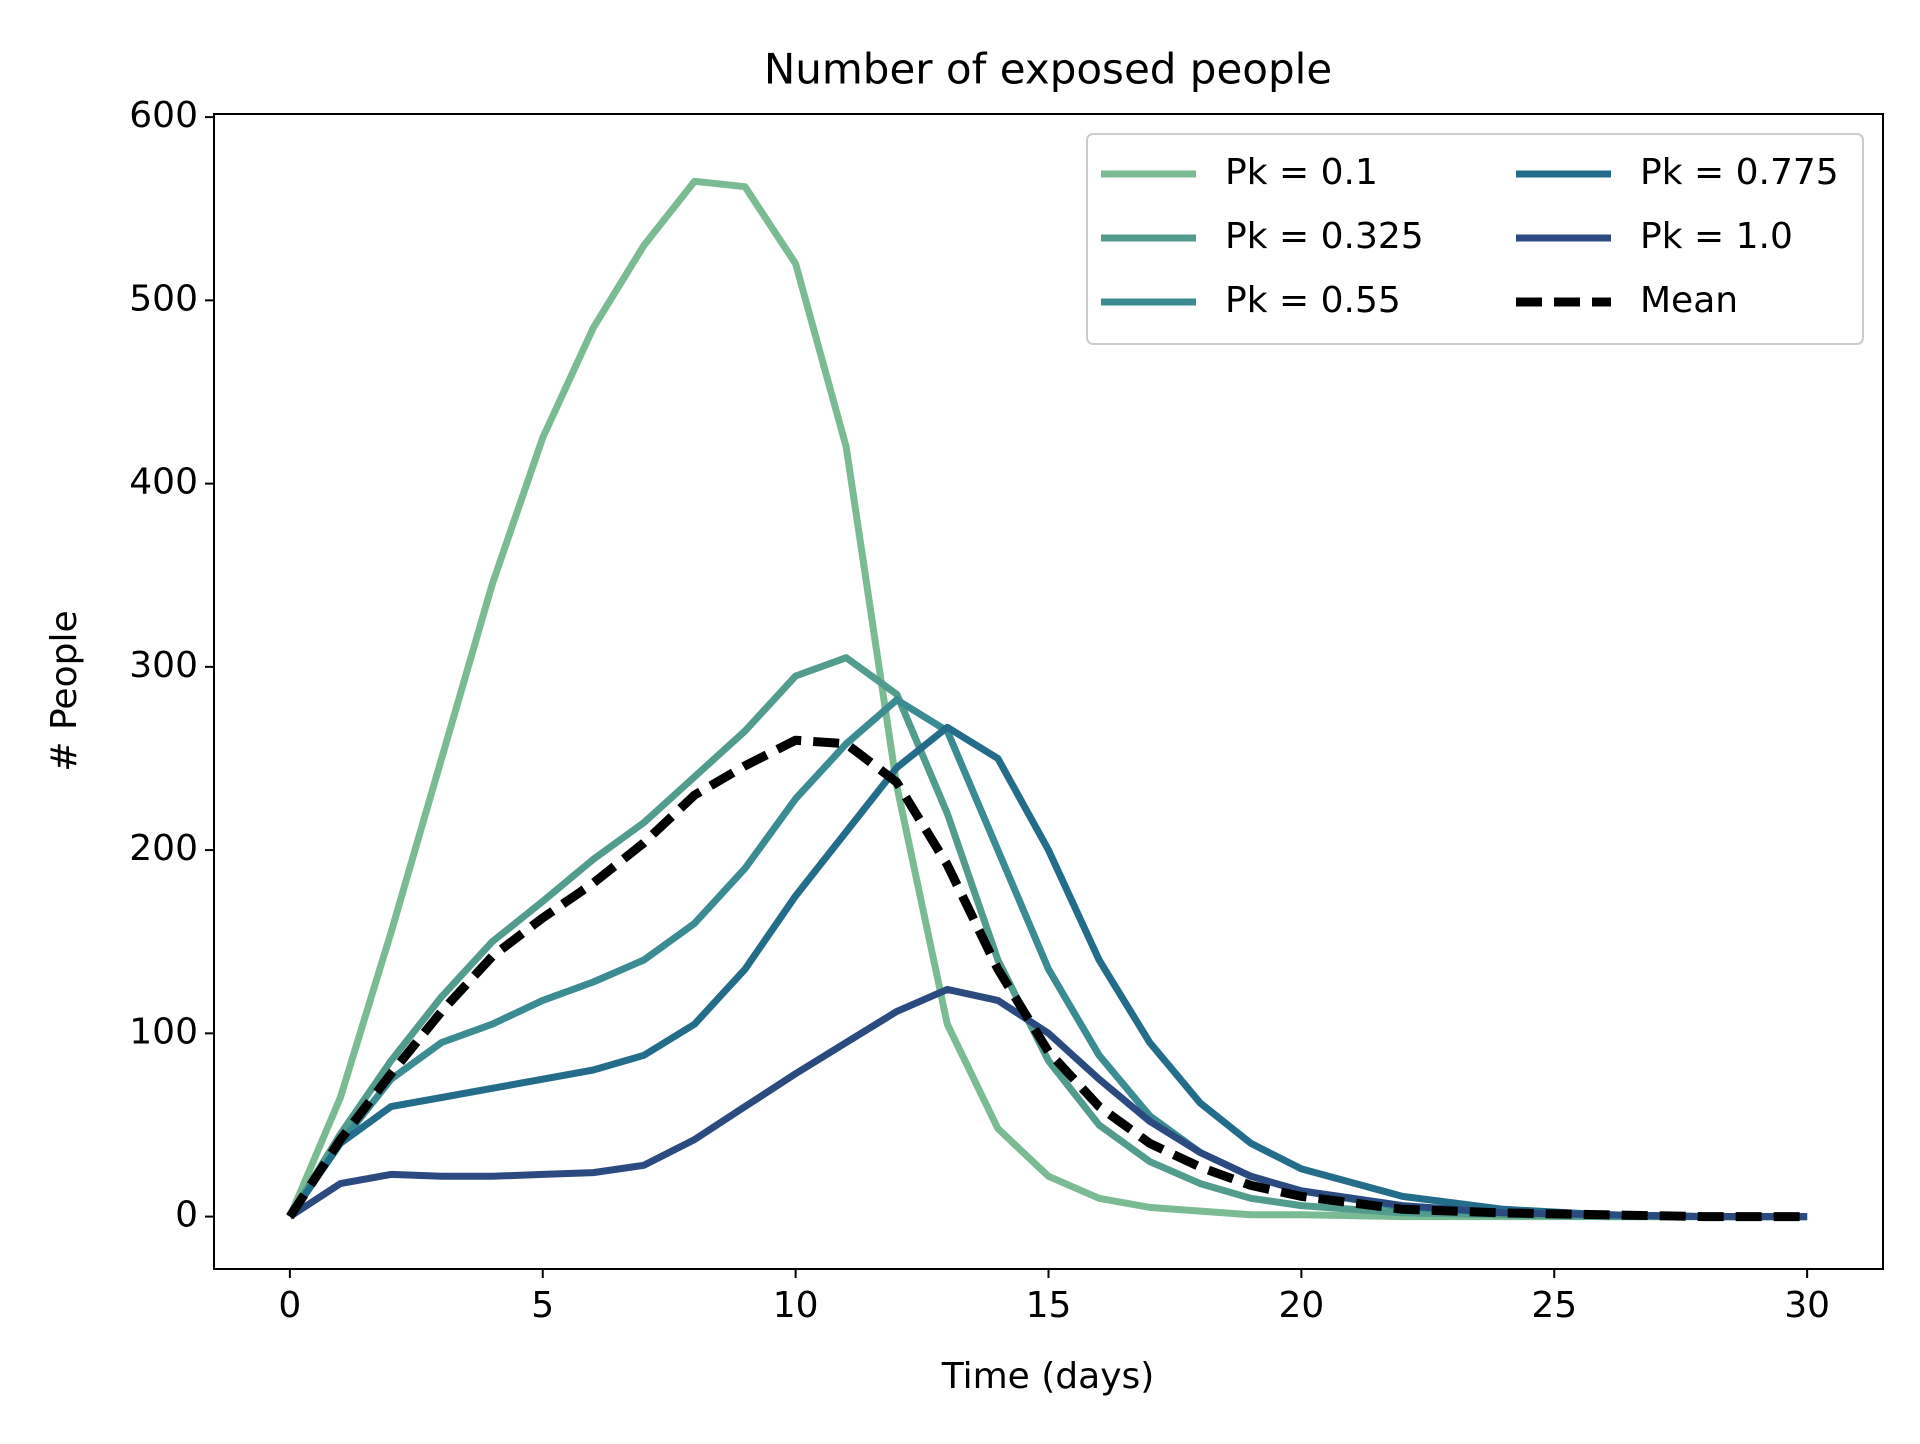 Image resolution: width=1920 pixels, height=1444 pixels. I want to click on series-line, so click(1047, 1103).